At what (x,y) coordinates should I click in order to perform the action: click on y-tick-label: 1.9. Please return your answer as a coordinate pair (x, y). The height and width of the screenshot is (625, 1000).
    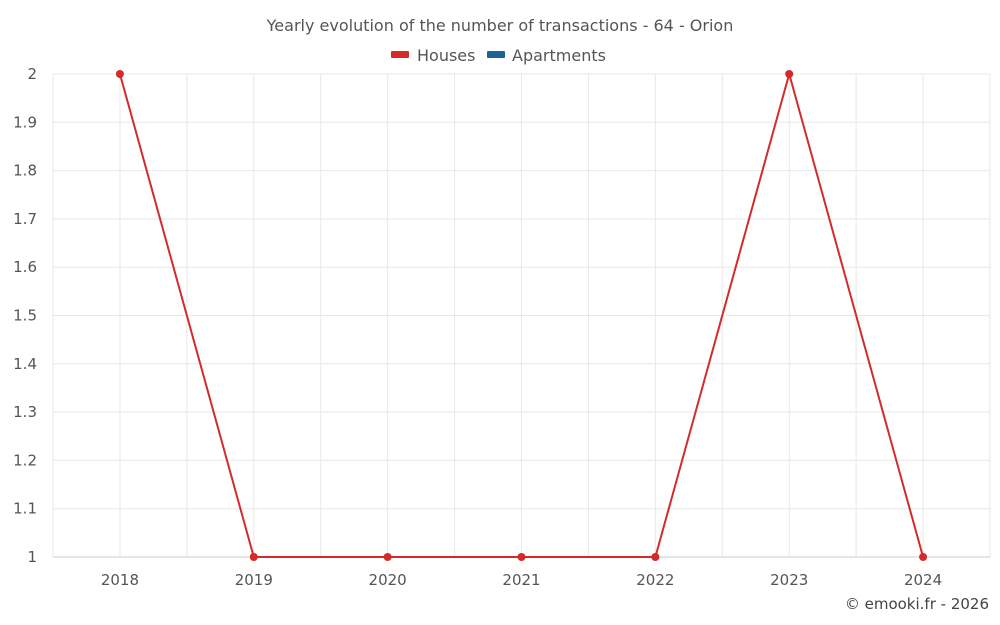
    Looking at the image, I should click on (25, 122).